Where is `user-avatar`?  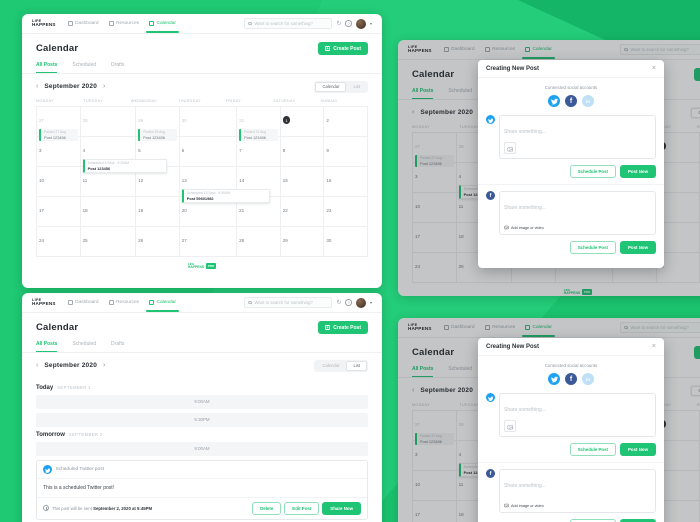 user-avatar is located at coordinates (360, 302).